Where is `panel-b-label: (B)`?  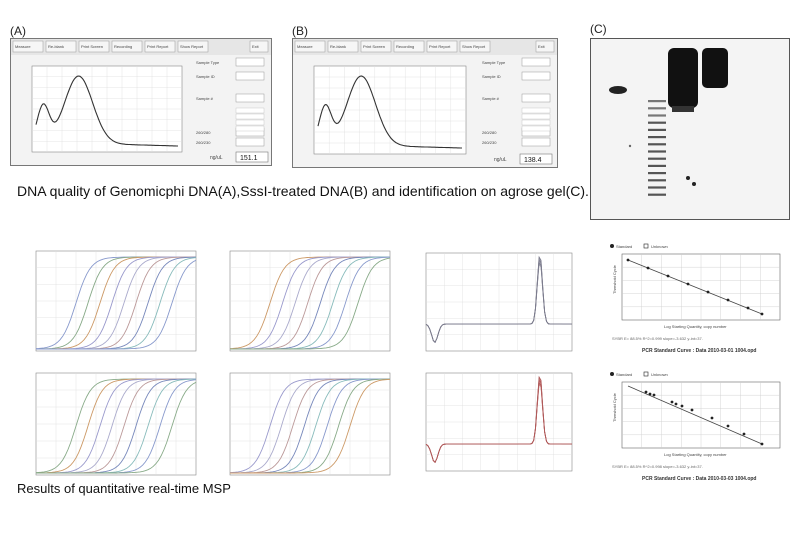 panel-b-label: (B) is located at coordinates (300, 31).